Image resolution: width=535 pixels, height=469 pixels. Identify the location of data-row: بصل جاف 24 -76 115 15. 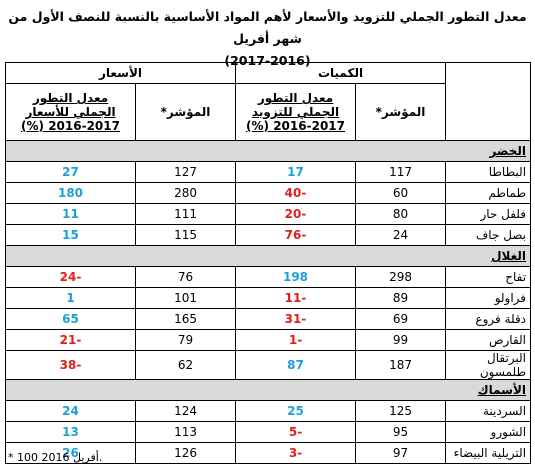
(268, 235).